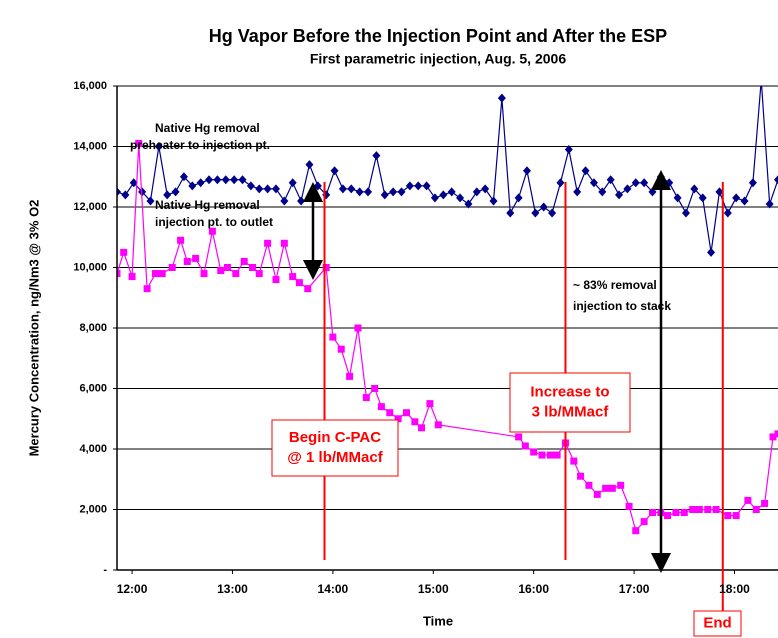  What do you see at coordinates (232, 589) in the screenshot?
I see `x-tick-label: 13:00` at bounding box center [232, 589].